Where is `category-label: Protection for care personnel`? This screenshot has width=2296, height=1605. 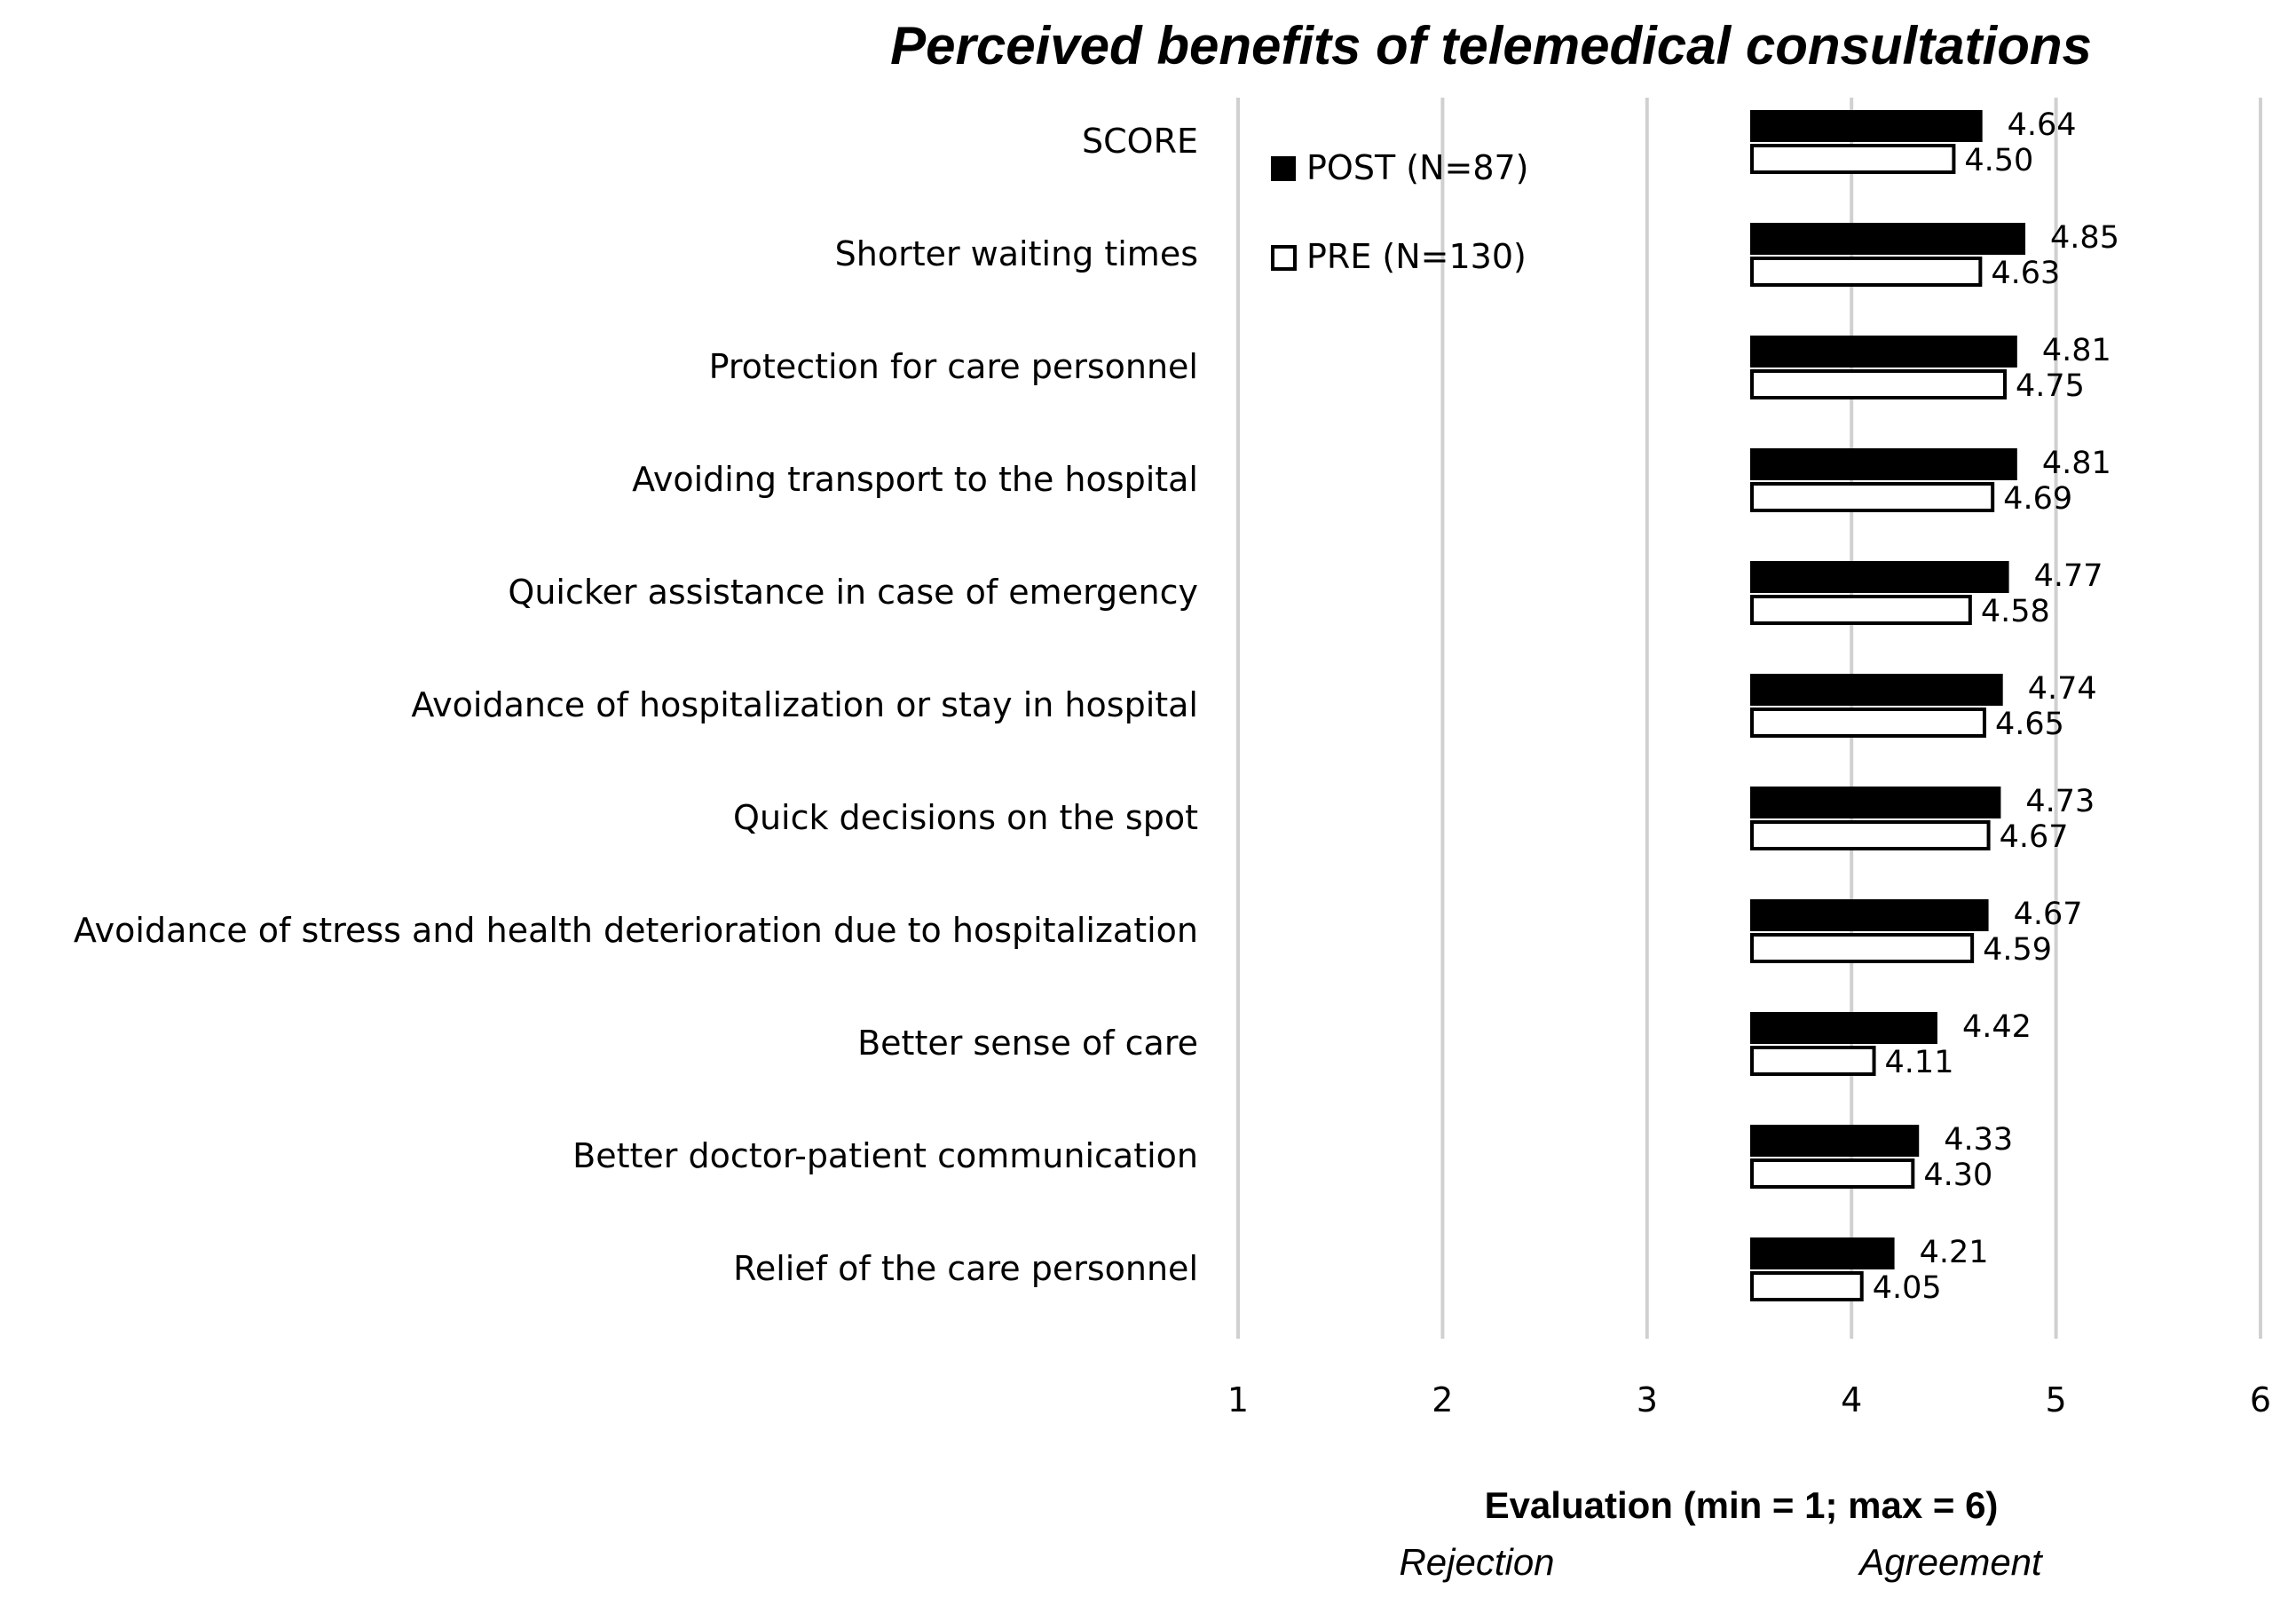
category-label: Protection for care personnel is located at coordinates (954, 367).